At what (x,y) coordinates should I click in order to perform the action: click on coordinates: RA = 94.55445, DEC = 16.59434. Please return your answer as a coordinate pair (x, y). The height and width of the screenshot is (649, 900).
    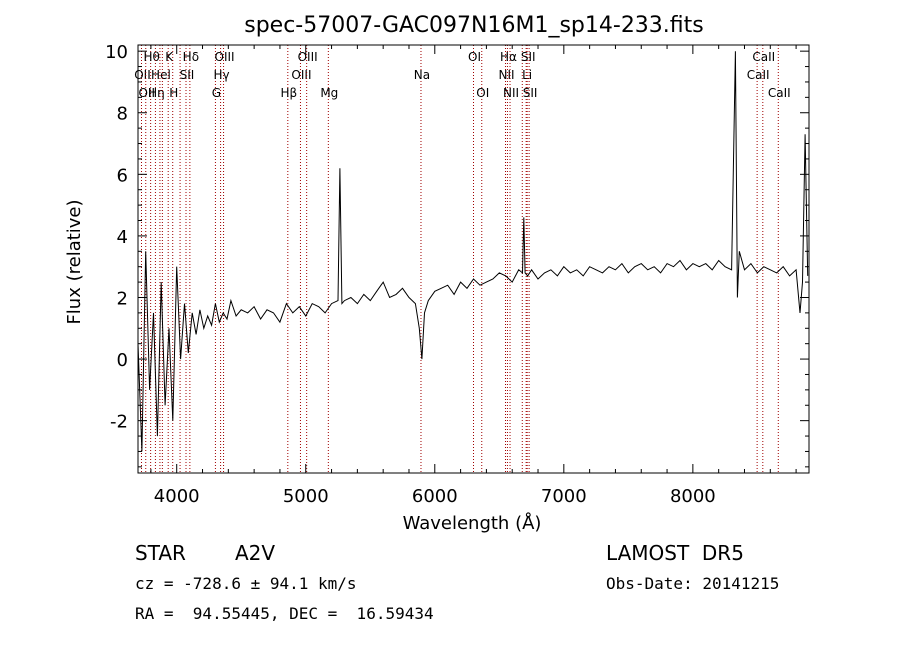
    Looking at the image, I should click on (284, 613).